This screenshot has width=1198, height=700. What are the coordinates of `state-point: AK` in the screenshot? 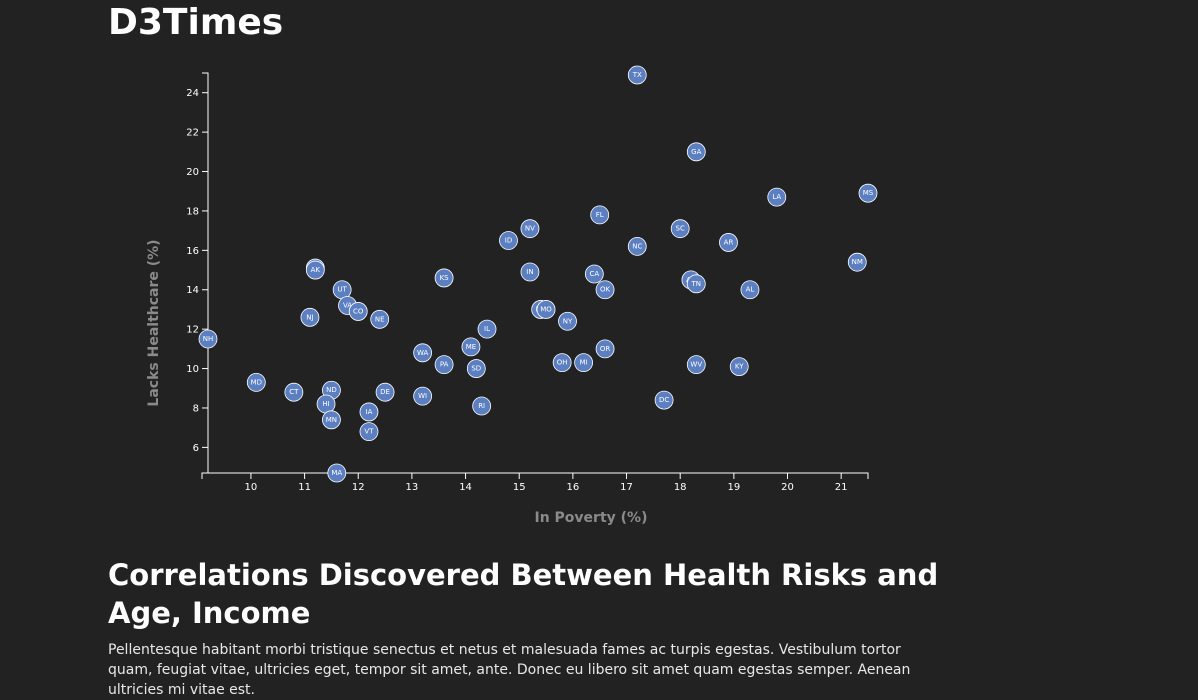 It's located at (315, 270).